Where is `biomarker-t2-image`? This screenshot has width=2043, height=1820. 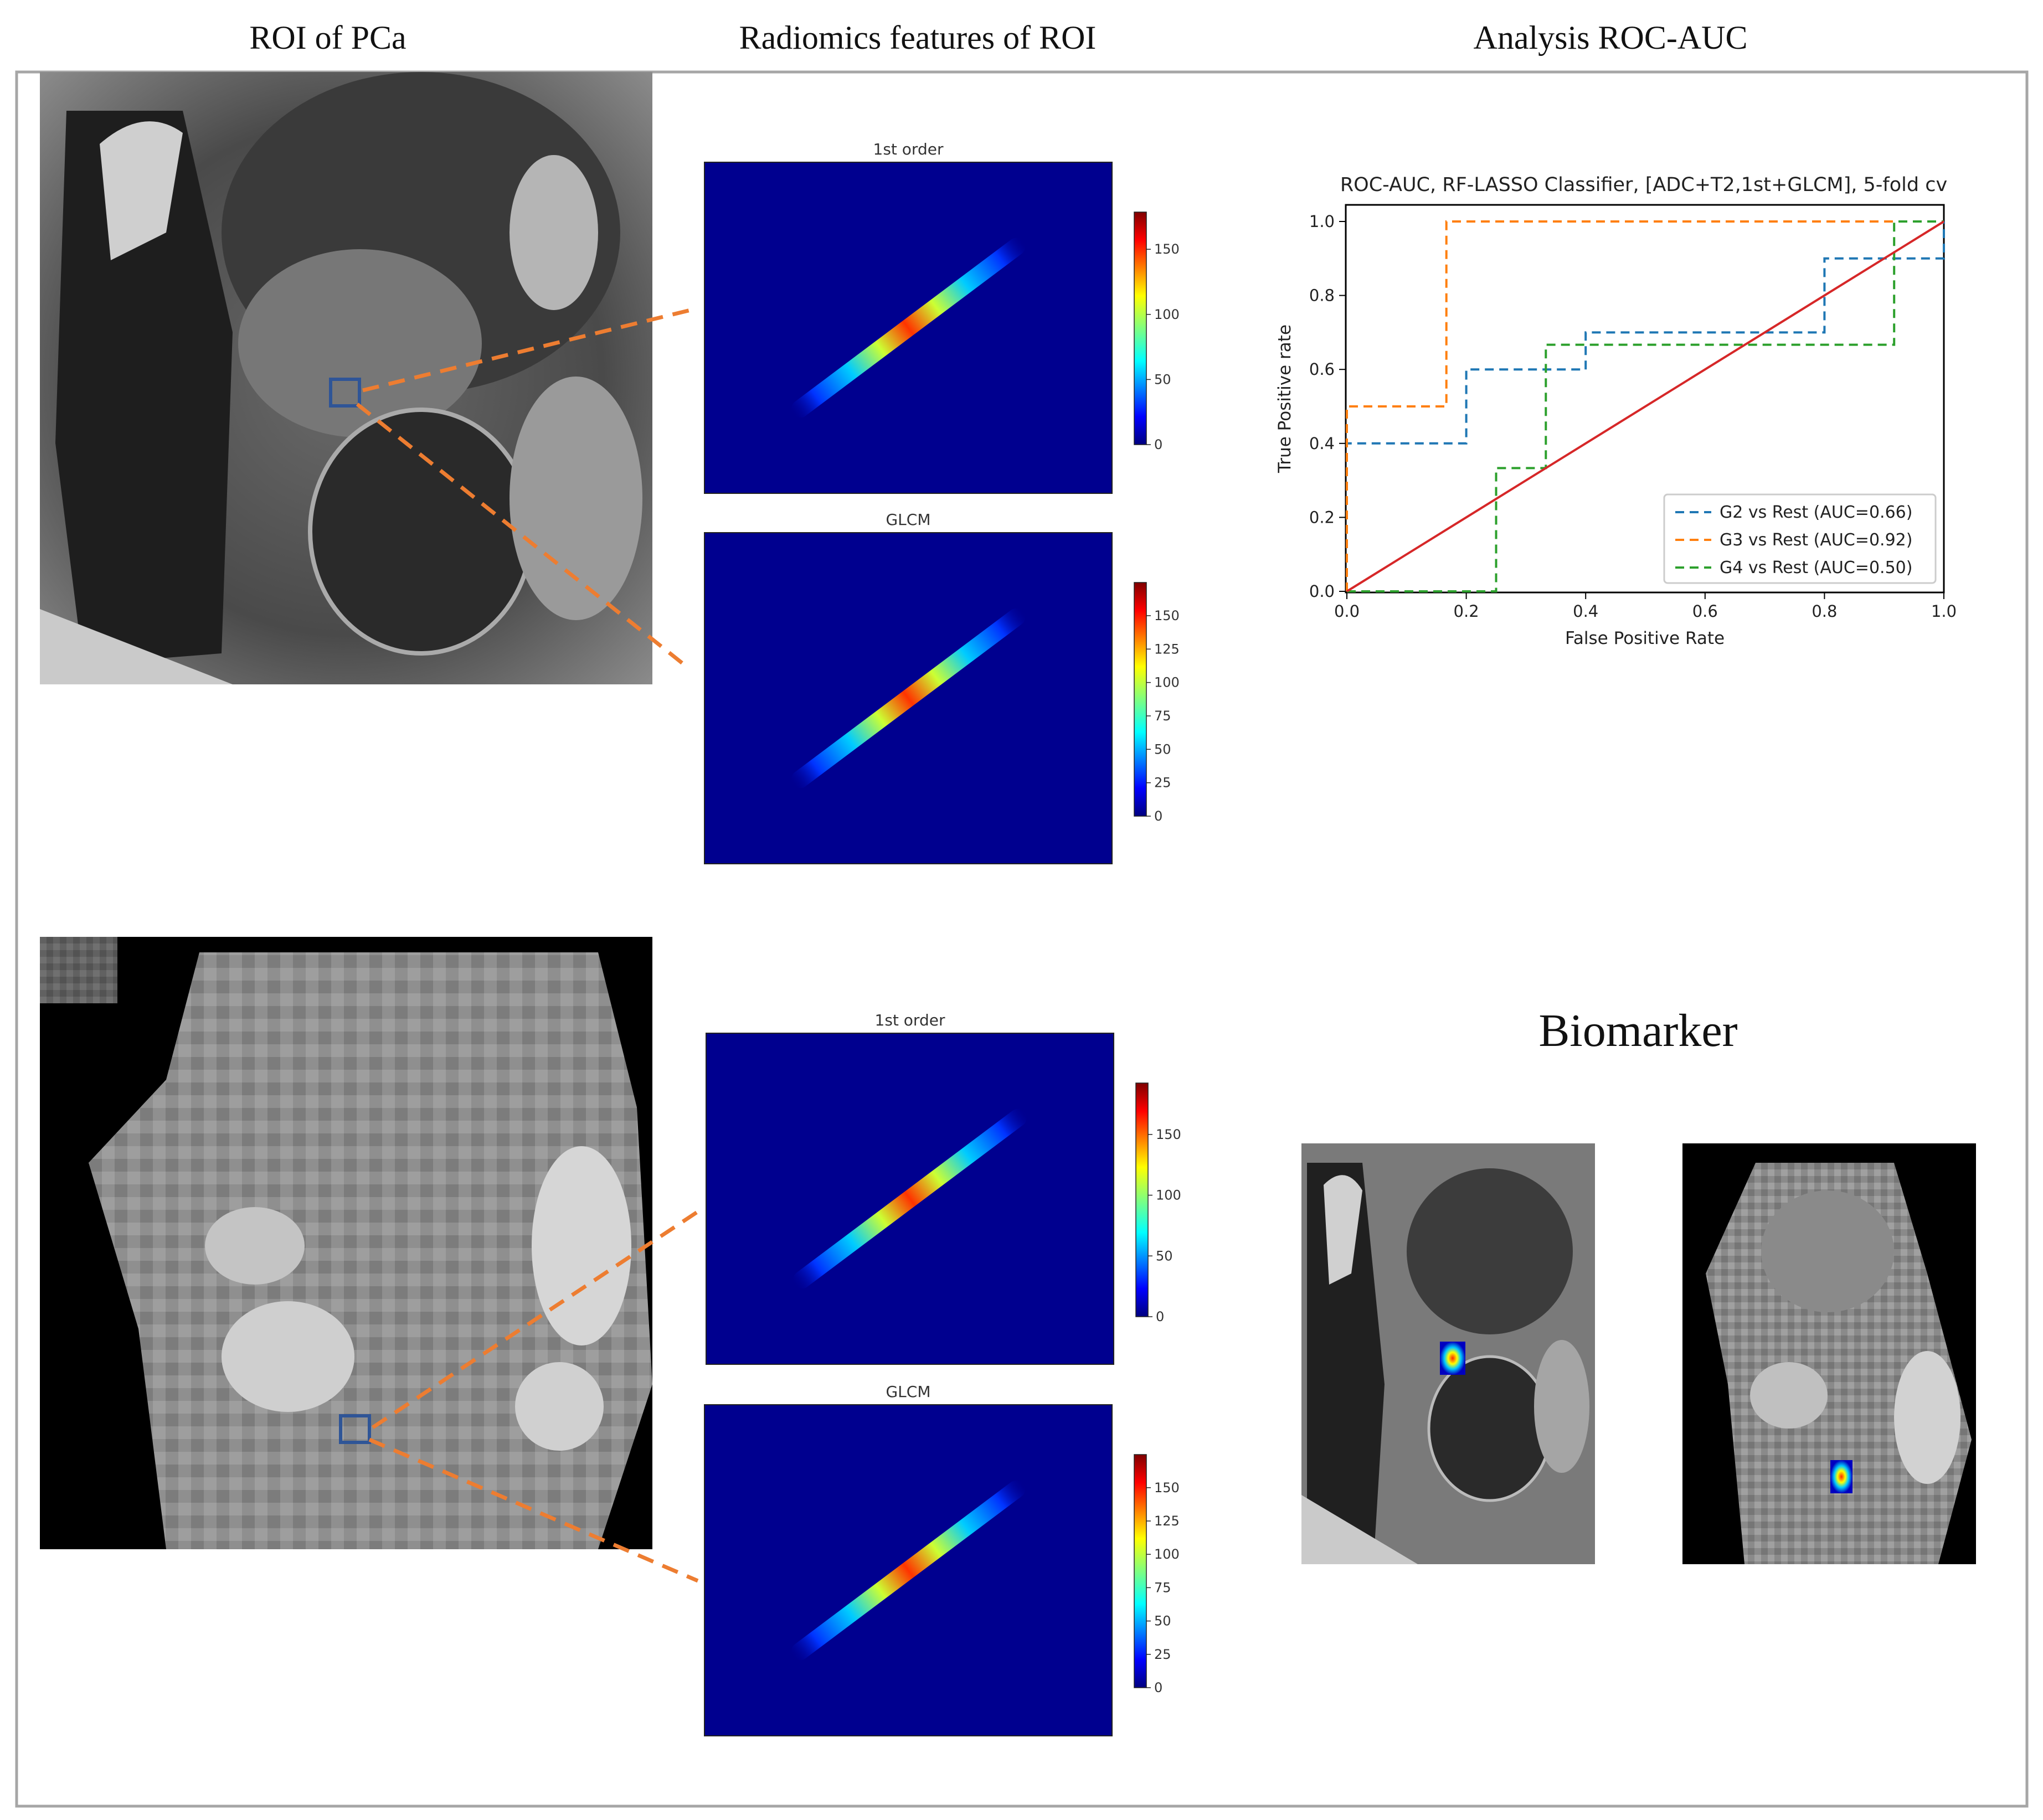 biomarker-t2-image is located at coordinates (1448, 1353).